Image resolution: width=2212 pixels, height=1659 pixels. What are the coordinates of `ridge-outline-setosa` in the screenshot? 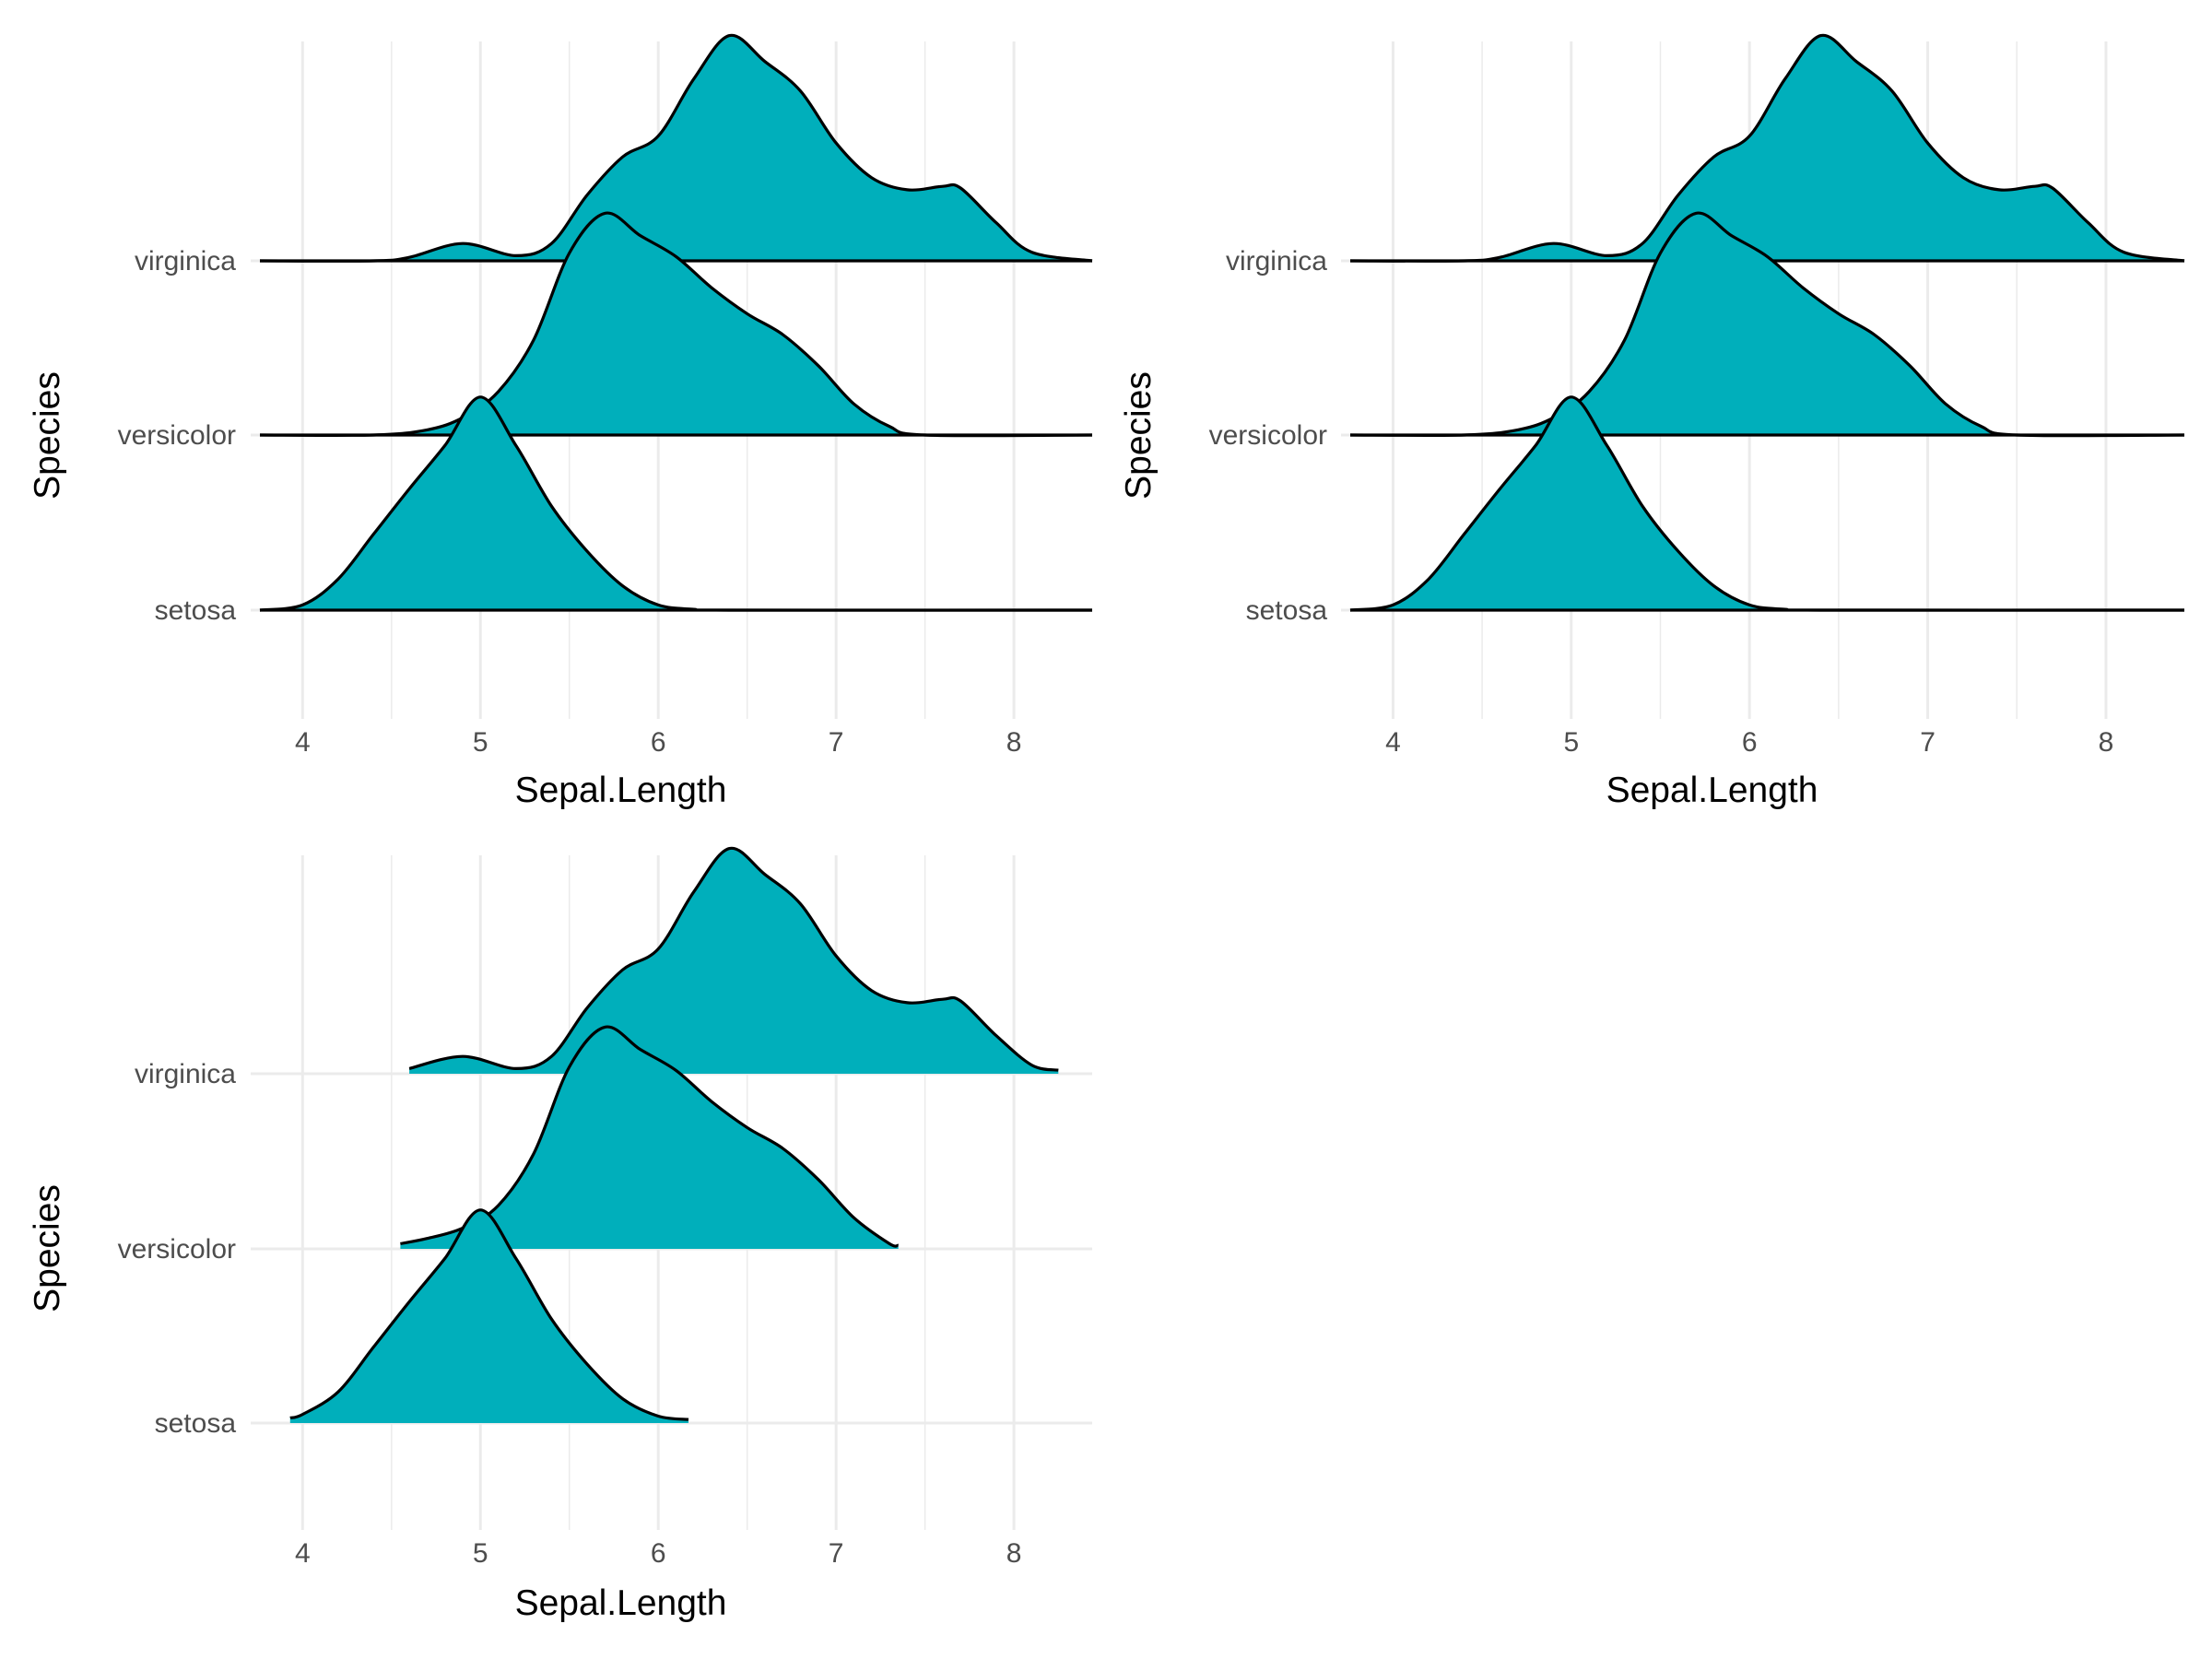 It's located at (489, 1314).